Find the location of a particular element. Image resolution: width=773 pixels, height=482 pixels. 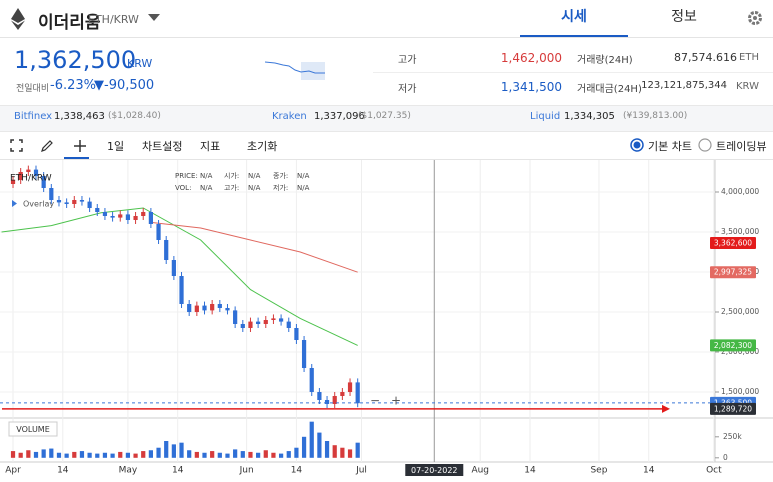

y-tick-label: 4,000,000 is located at coordinates (740, 191).